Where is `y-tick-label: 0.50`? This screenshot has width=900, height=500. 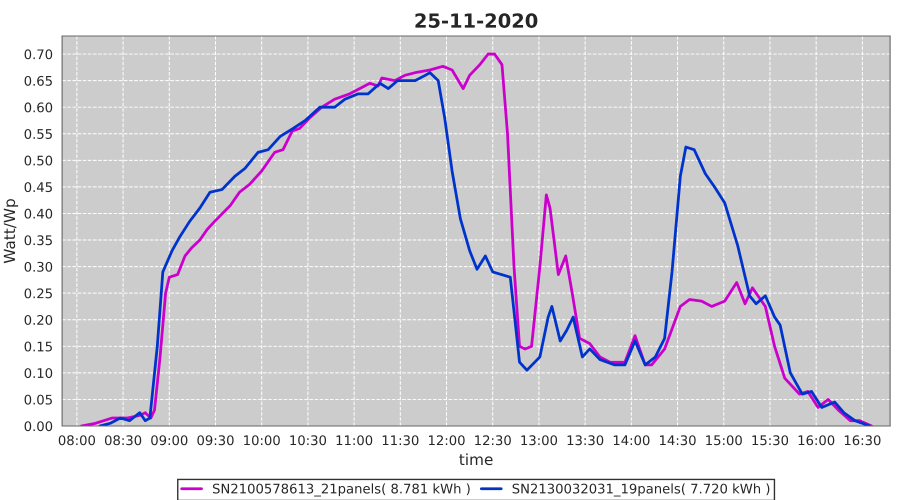 y-tick-label: 0.50 is located at coordinates (38, 161).